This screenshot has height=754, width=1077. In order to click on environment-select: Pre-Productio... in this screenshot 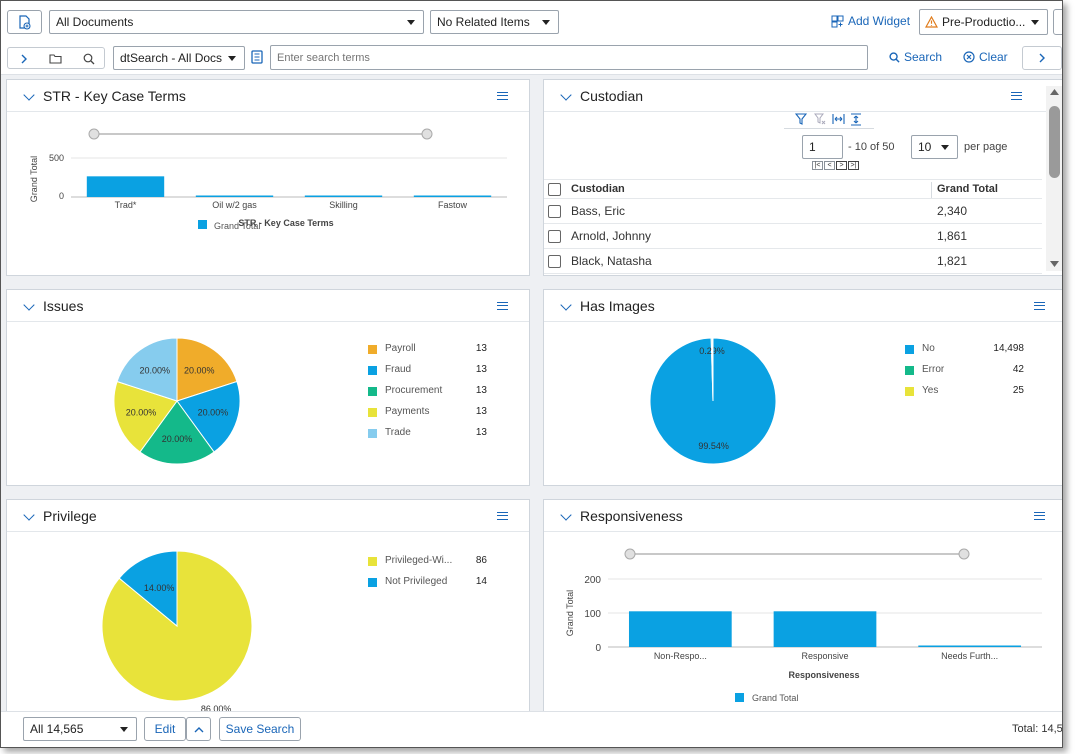, I will do `click(983, 22)`.